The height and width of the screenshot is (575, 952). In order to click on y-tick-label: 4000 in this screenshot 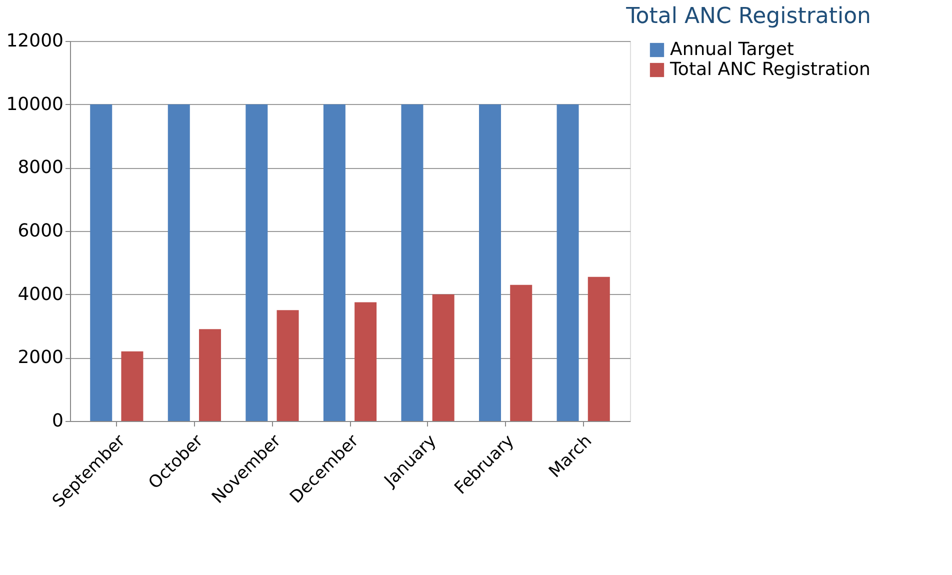, I will do `click(41, 294)`.